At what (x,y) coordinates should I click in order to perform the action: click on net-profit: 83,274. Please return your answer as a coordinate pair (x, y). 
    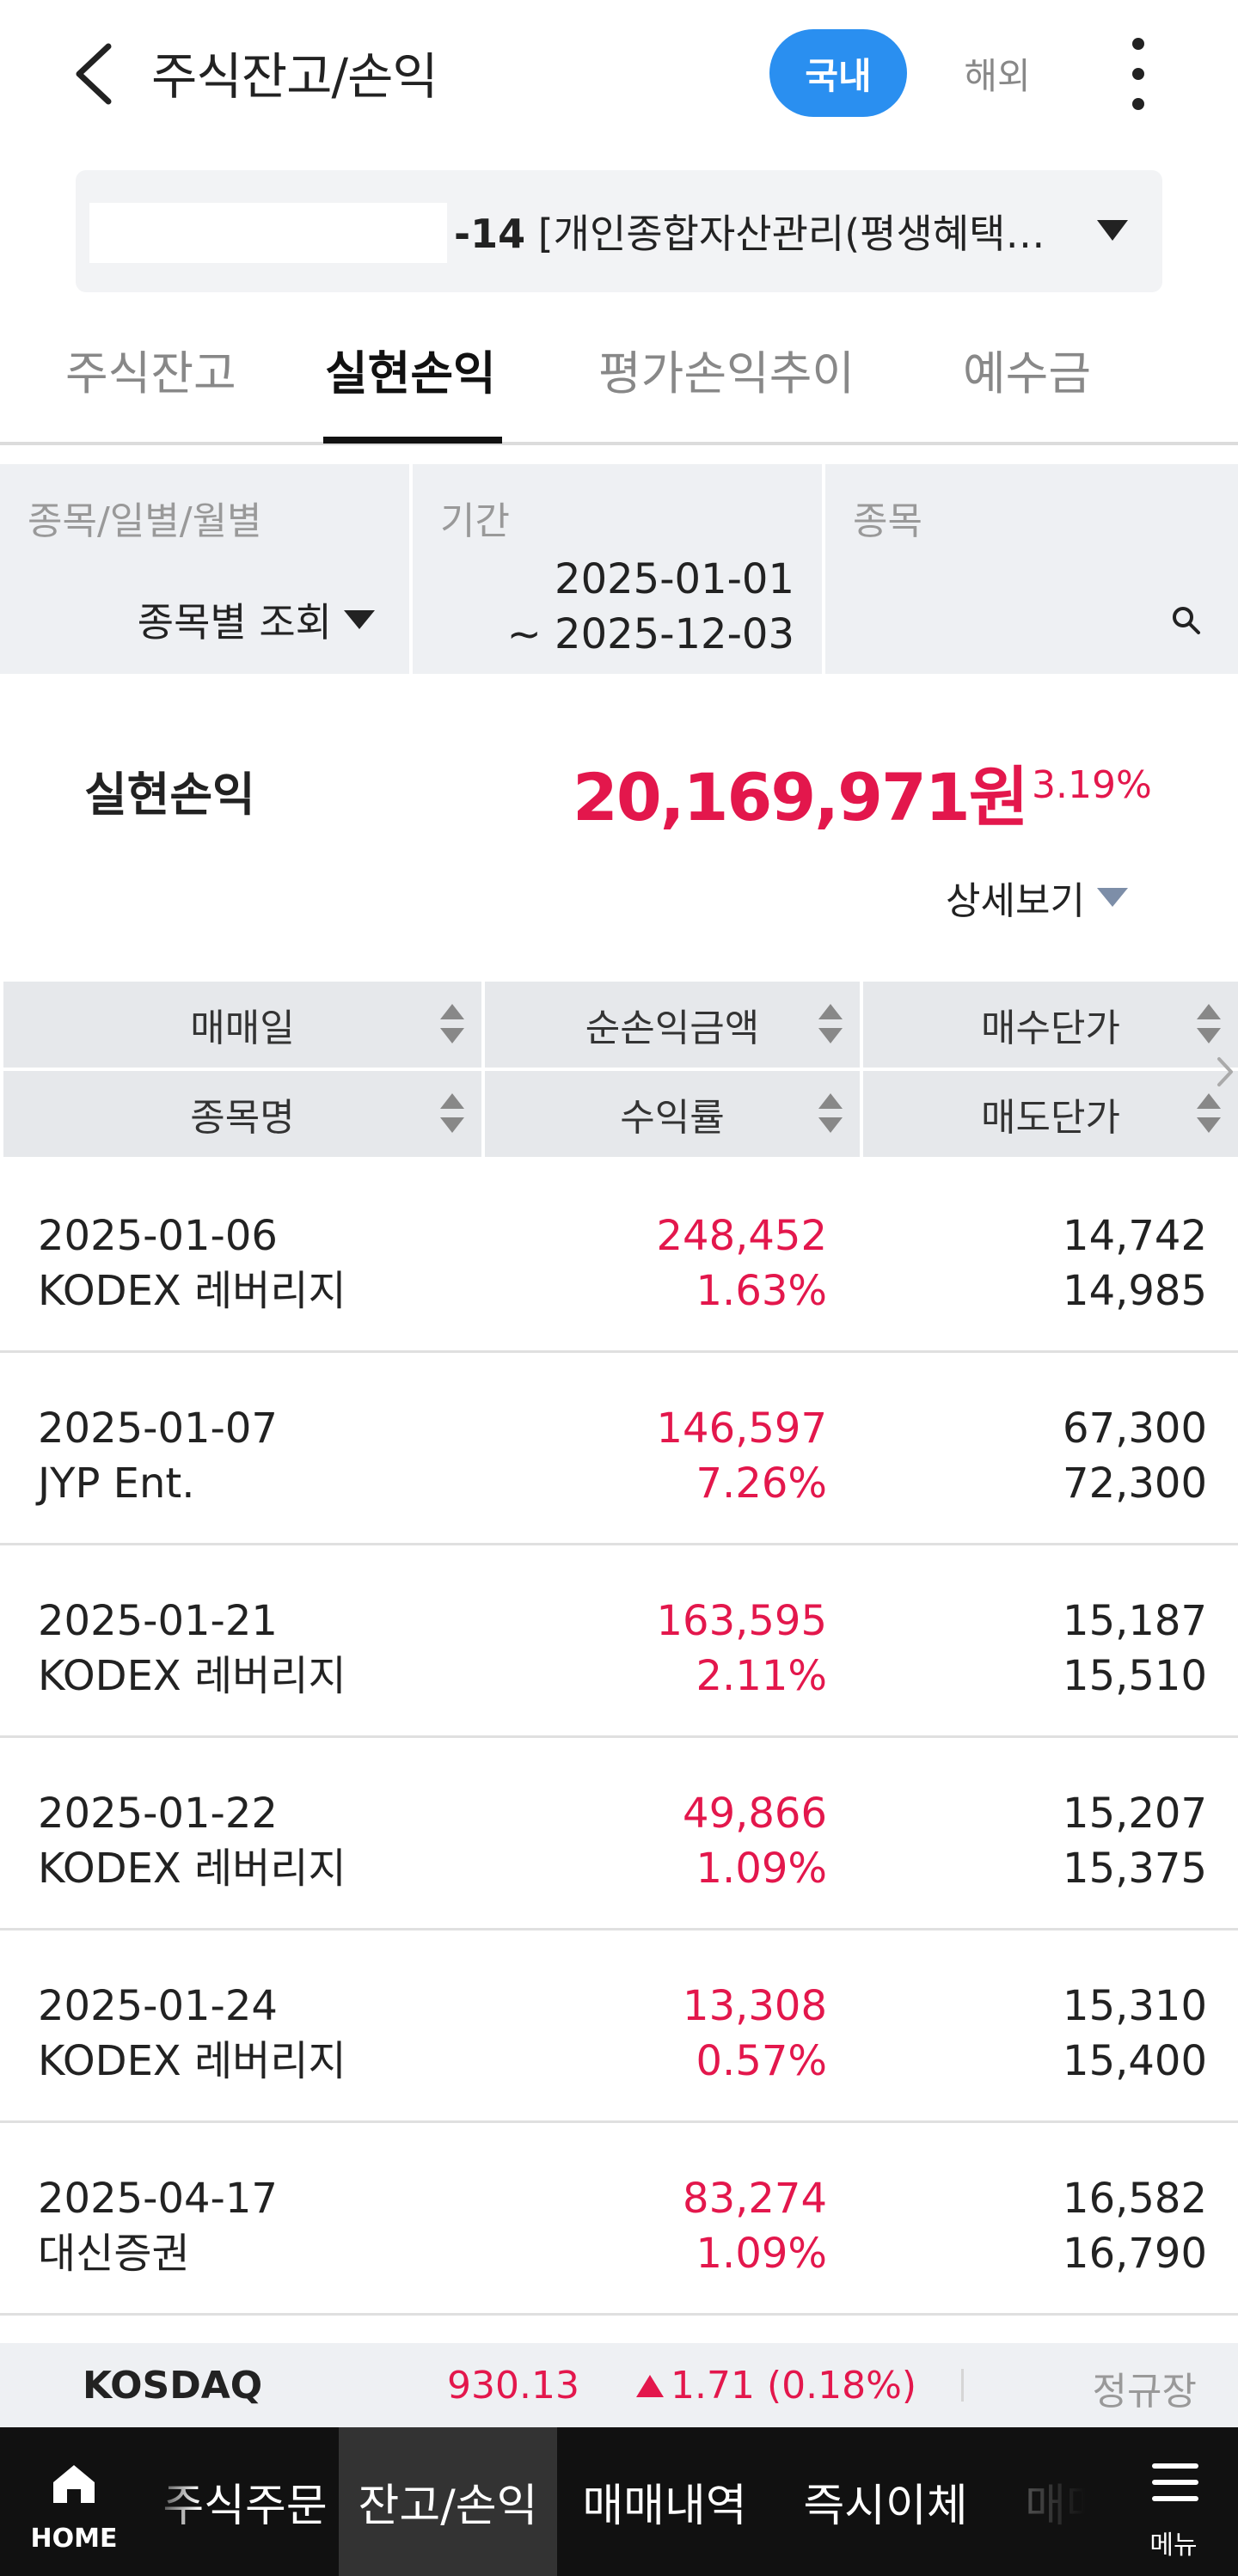
    Looking at the image, I should click on (755, 2199).